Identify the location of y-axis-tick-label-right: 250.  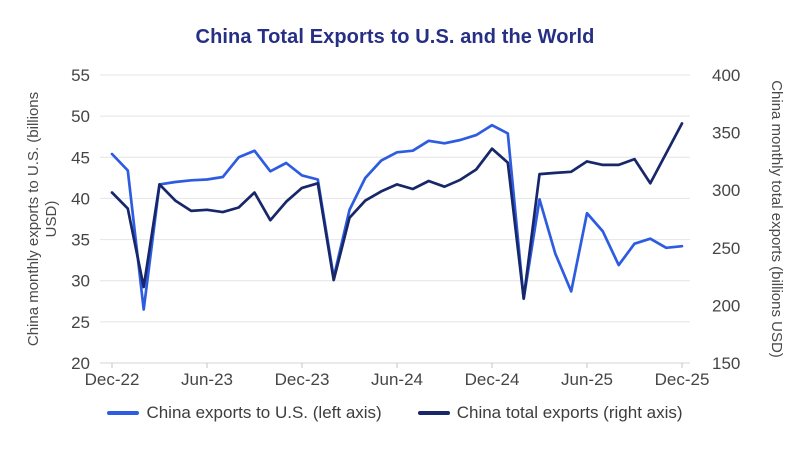
(726, 248).